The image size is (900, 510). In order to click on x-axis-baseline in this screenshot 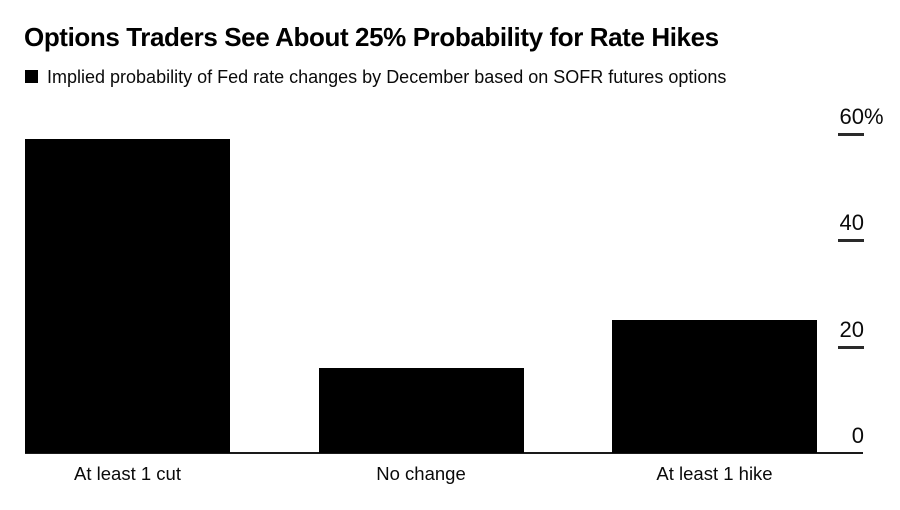, I will do `click(444, 453)`.